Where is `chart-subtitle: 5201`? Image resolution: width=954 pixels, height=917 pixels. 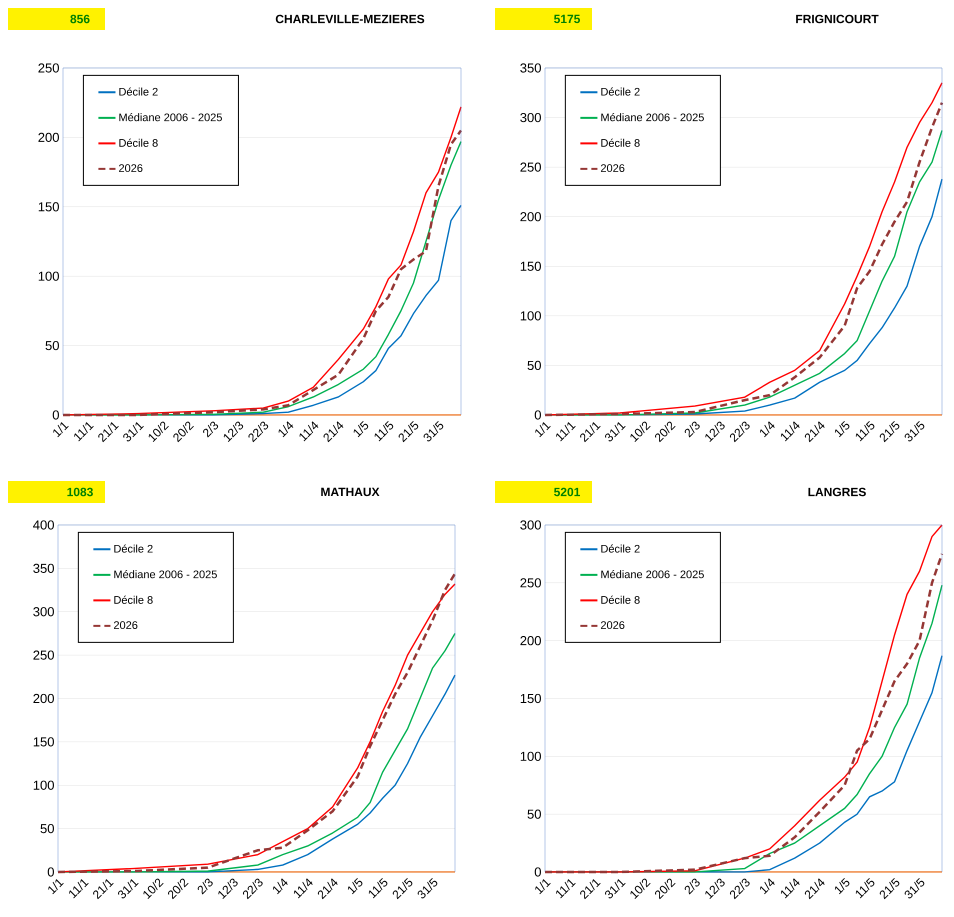
chart-subtitle: 5201 is located at coordinates (567, 492).